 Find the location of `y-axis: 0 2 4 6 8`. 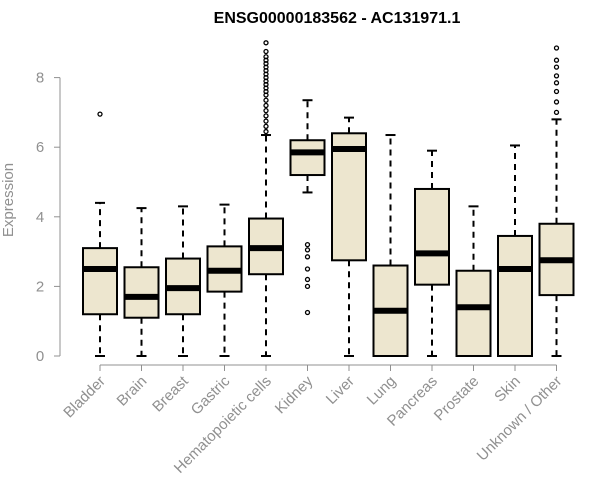

y-axis: 0 2 4 6 8 is located at coordinates (48, 217).